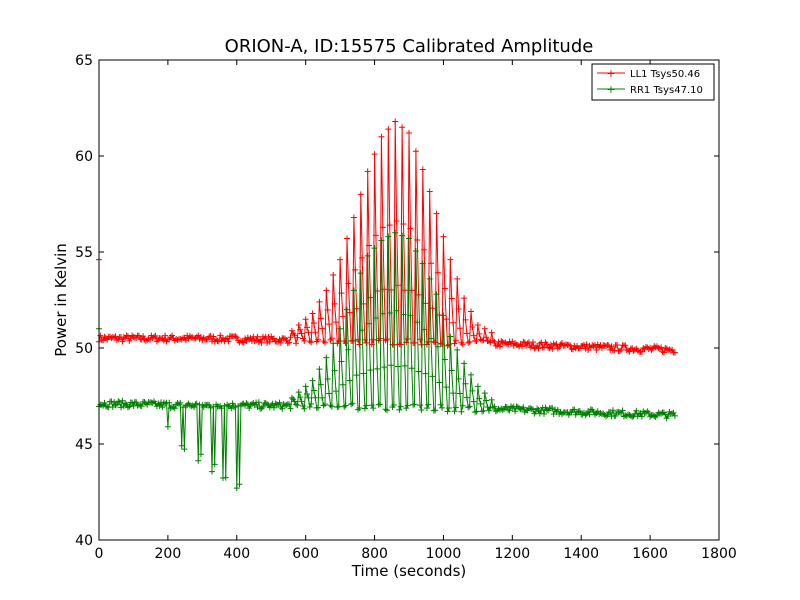 This screenshot has height=600, width=800. I want to click on x-tick-label: 600, so click(305, 554).